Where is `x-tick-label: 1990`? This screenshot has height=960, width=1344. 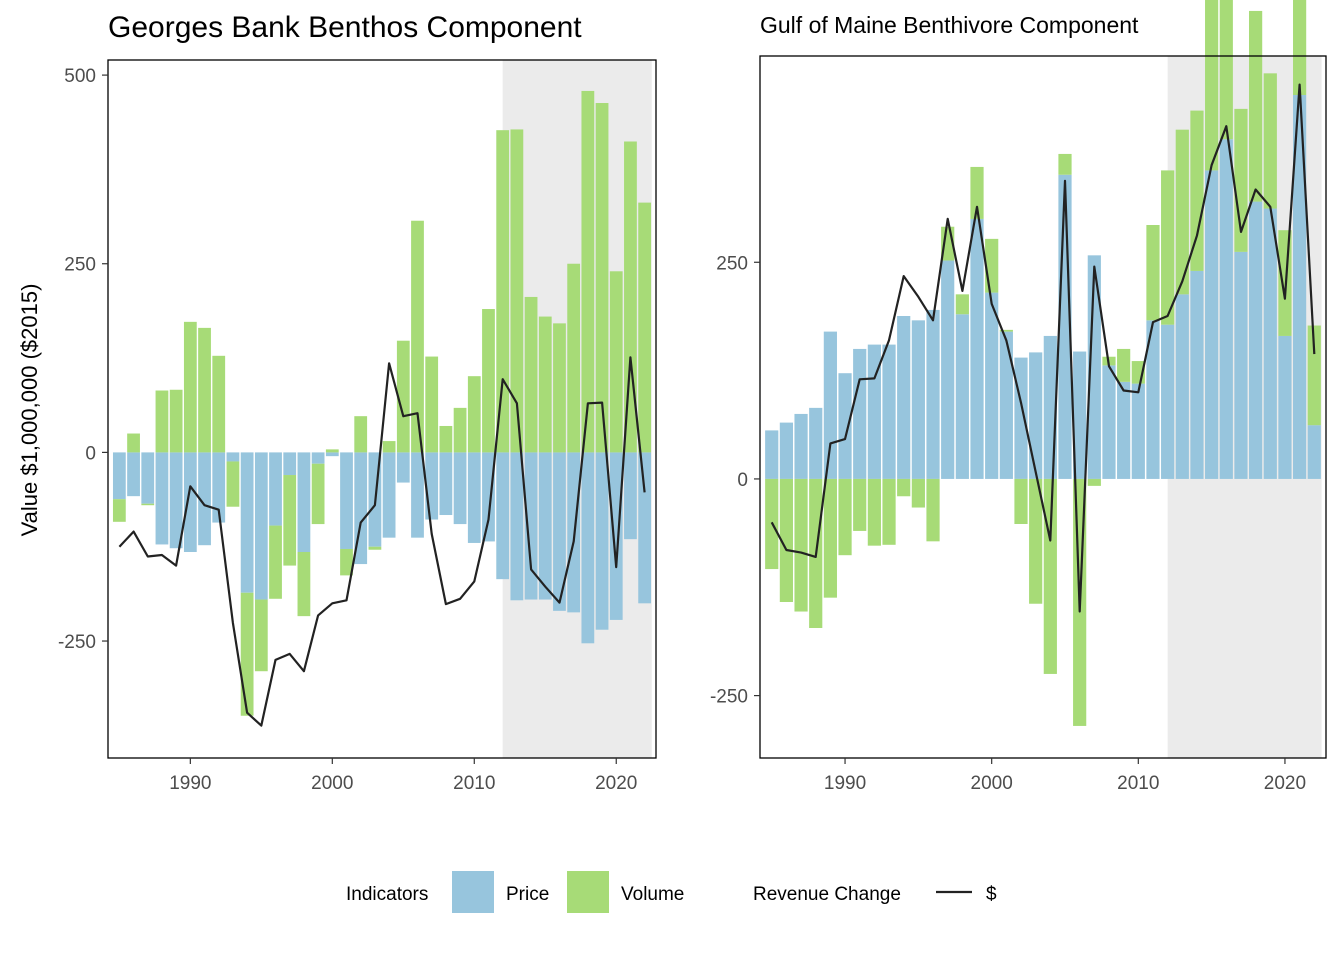 x-tick-label: 1990 is located at coordinates (845, 783).